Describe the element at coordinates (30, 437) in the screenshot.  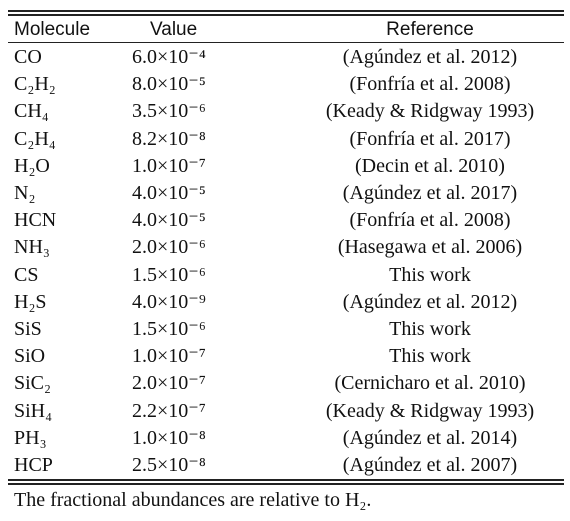
I see `molecule: PH₃` at that location.